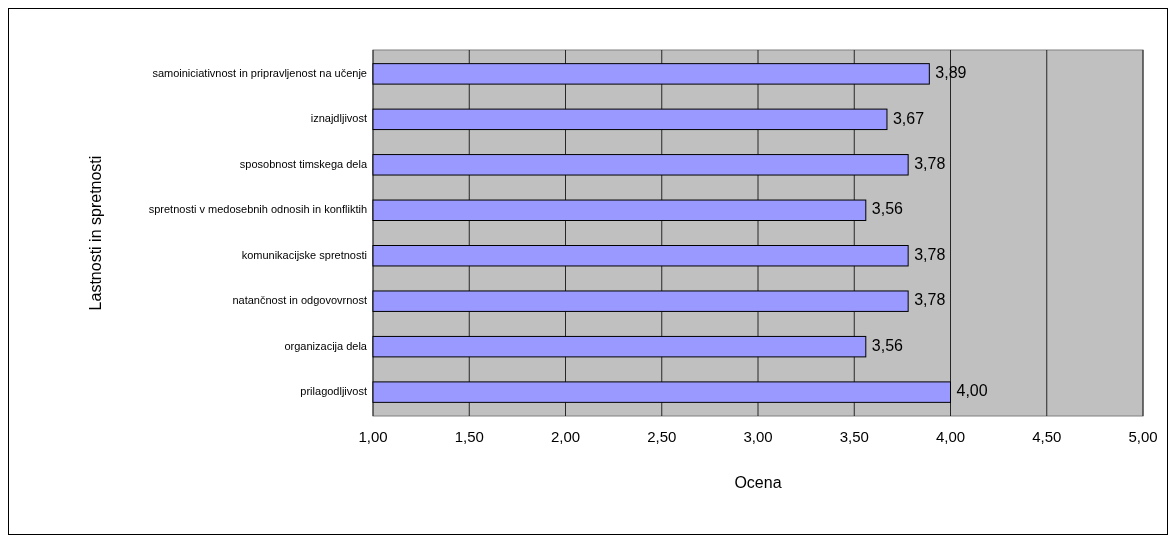 Image resolution: width=1176 pixels, height=543 pixels. What do you see at coordinates (1143, 436) in the screenshot?
I see `x-tick-label: 5,00` at bounding box center [1143, 436].